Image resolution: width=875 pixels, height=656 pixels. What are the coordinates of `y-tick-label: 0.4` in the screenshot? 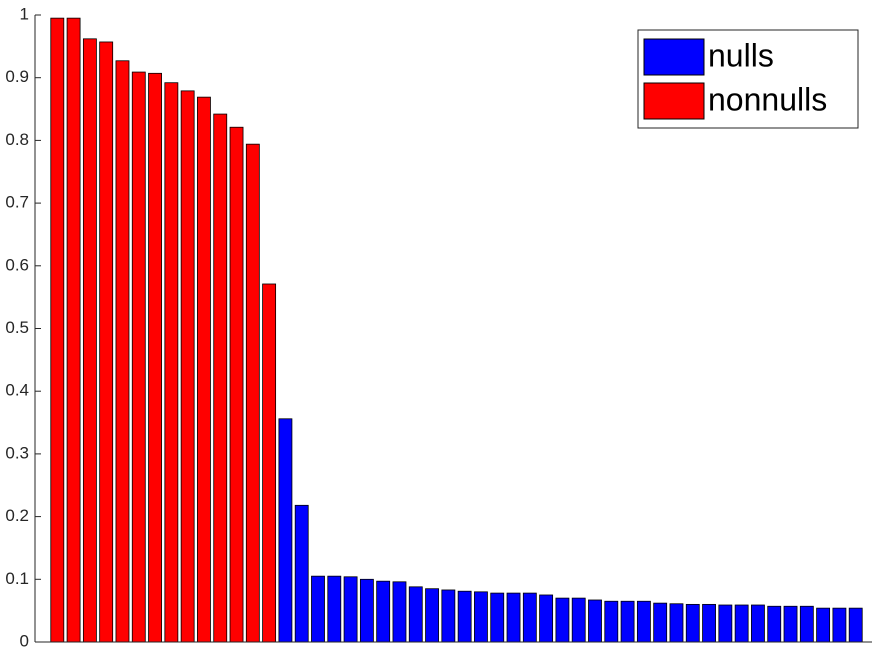 It's located at (17, 390).